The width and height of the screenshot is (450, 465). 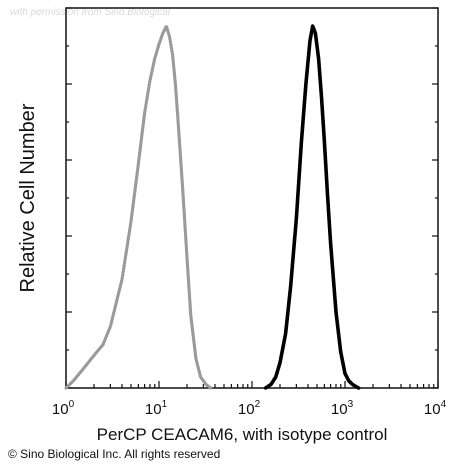 I want to click on x-tick-label: 10⁰, so click(x=63, y=408).